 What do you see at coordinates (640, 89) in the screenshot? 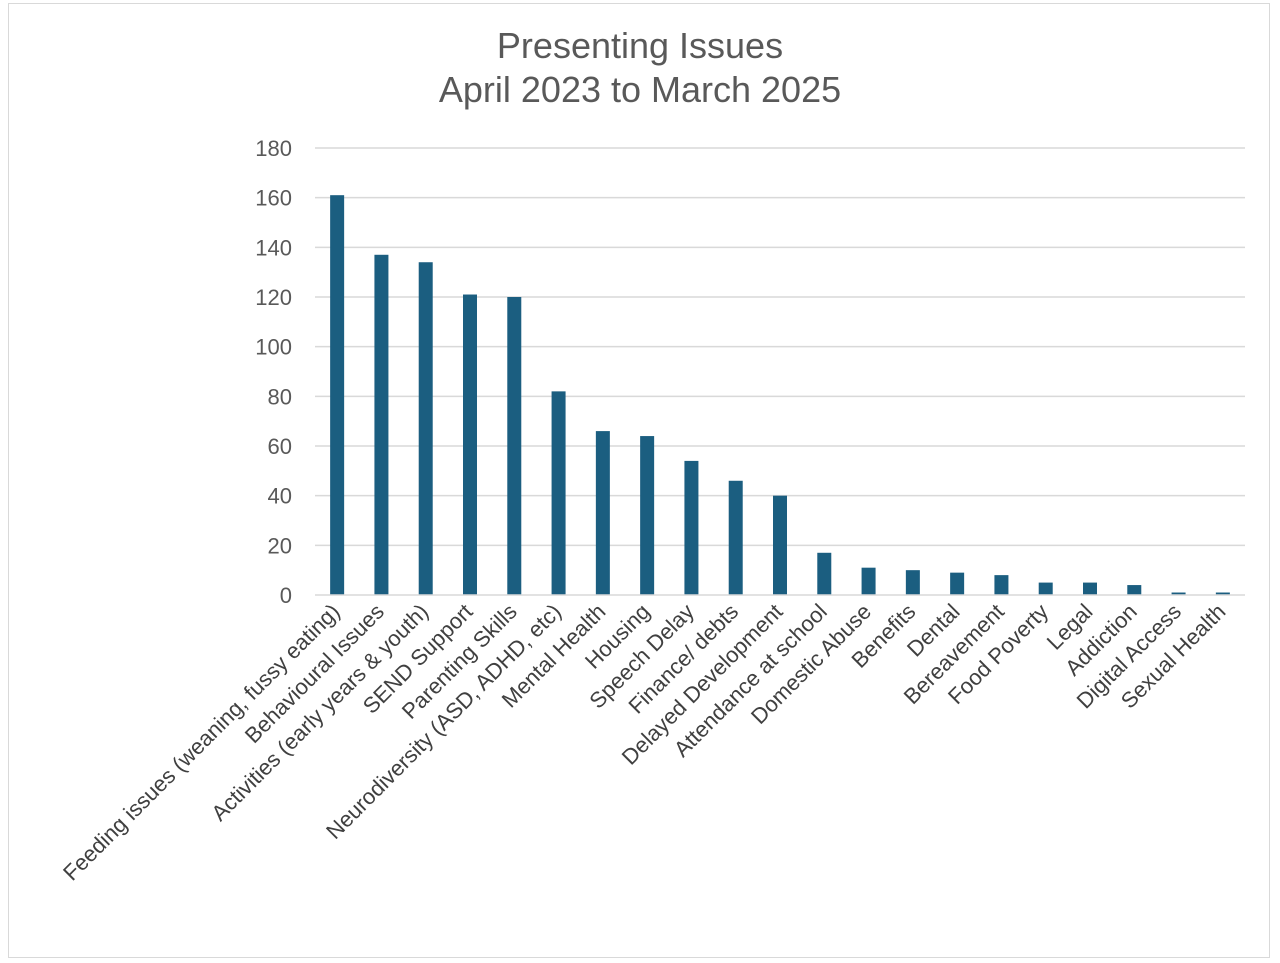
I see `chart-title-line-2: April 2023 to March 2025` at bounding box center [640, 89].